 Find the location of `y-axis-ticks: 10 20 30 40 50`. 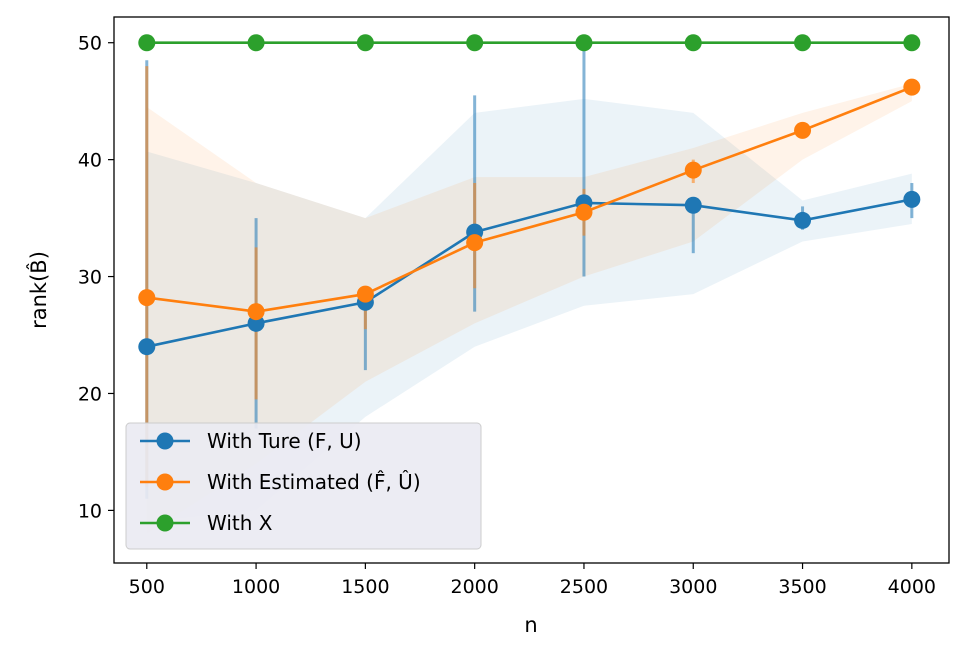

y-axis-ticks: 10 20 30 40 50 is located at coordinates (96, 277).